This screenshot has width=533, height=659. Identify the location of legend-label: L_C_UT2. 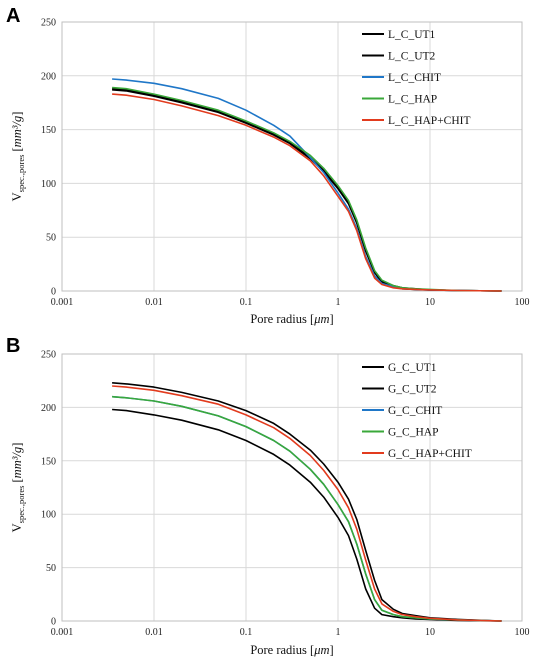
(412, 57).